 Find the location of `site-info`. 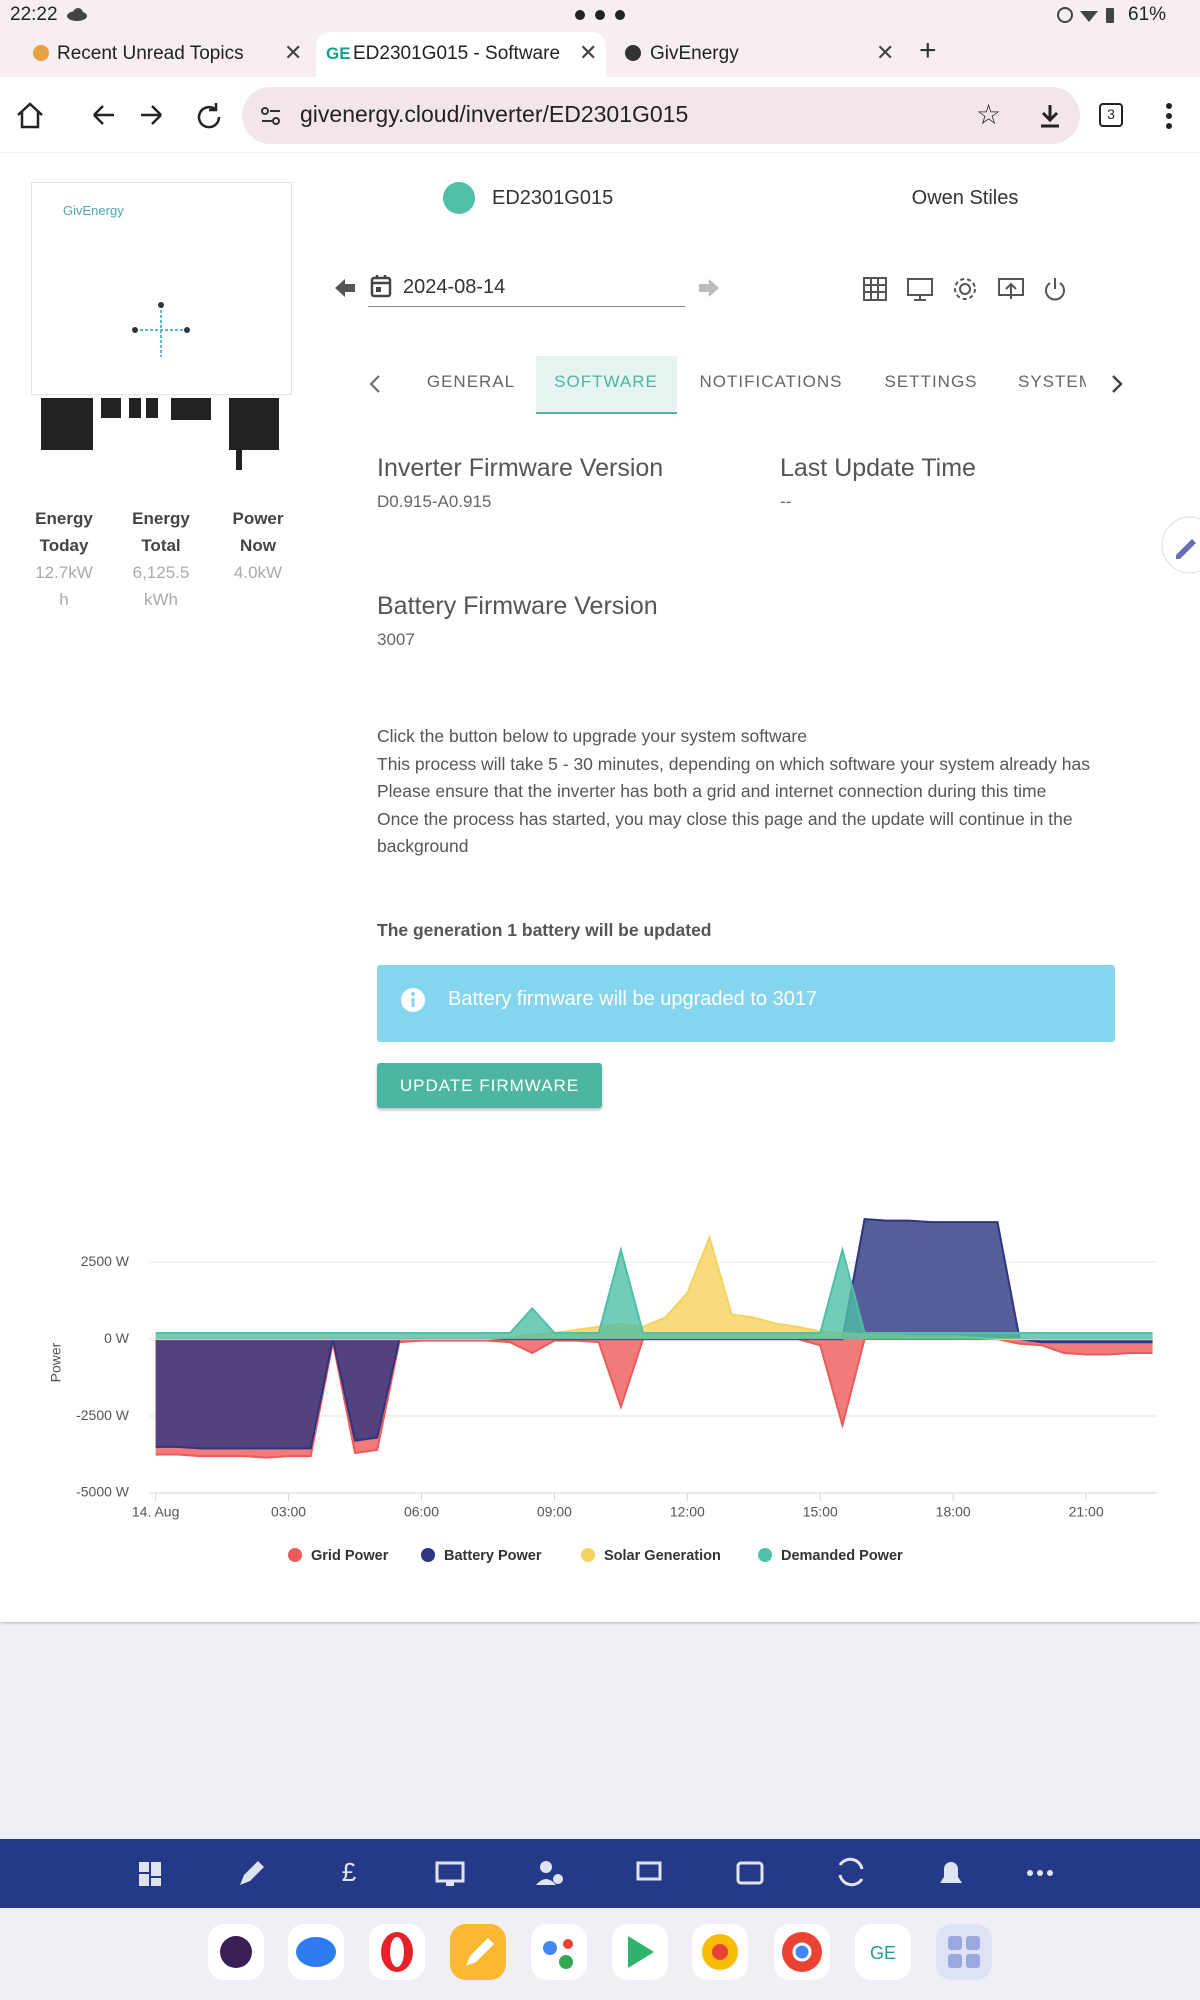

site-info is located at coordinates (271, 116).